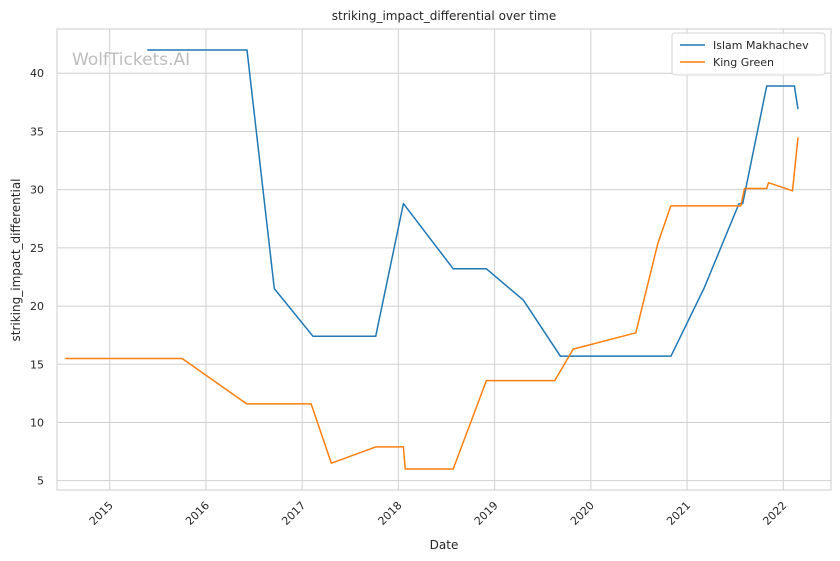  I want to click on y-tick-label: 30, so click(37, 190).